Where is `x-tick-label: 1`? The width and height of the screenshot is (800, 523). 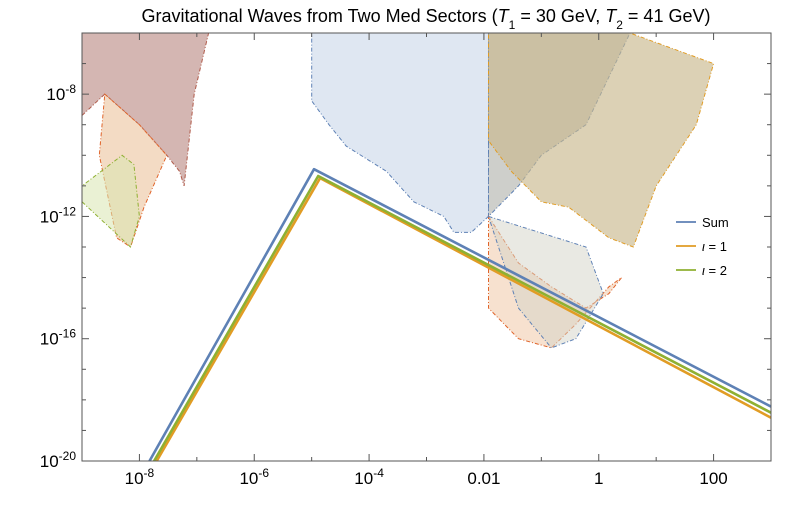
x-tick-label: 1 is located at coordinates (598, 478).